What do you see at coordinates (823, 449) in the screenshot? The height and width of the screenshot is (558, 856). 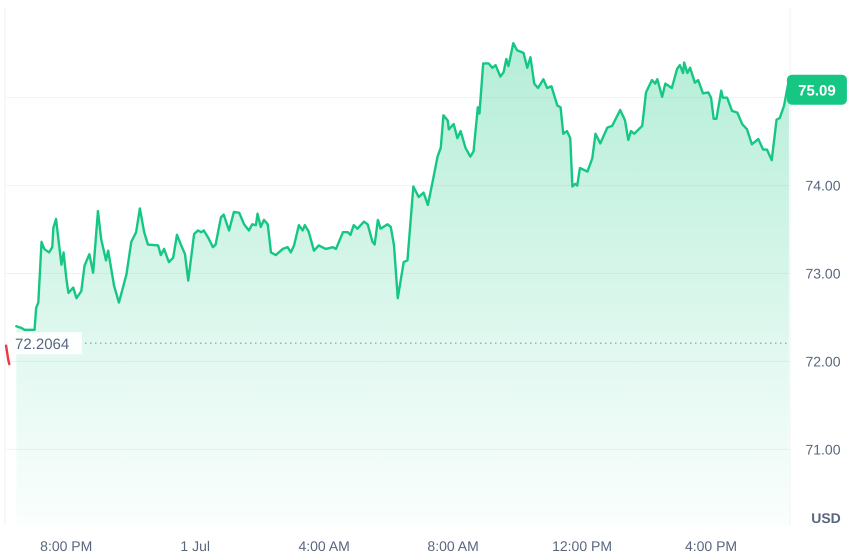 I see `y-tick-label: 71.00` at bounding box center [823, 449].